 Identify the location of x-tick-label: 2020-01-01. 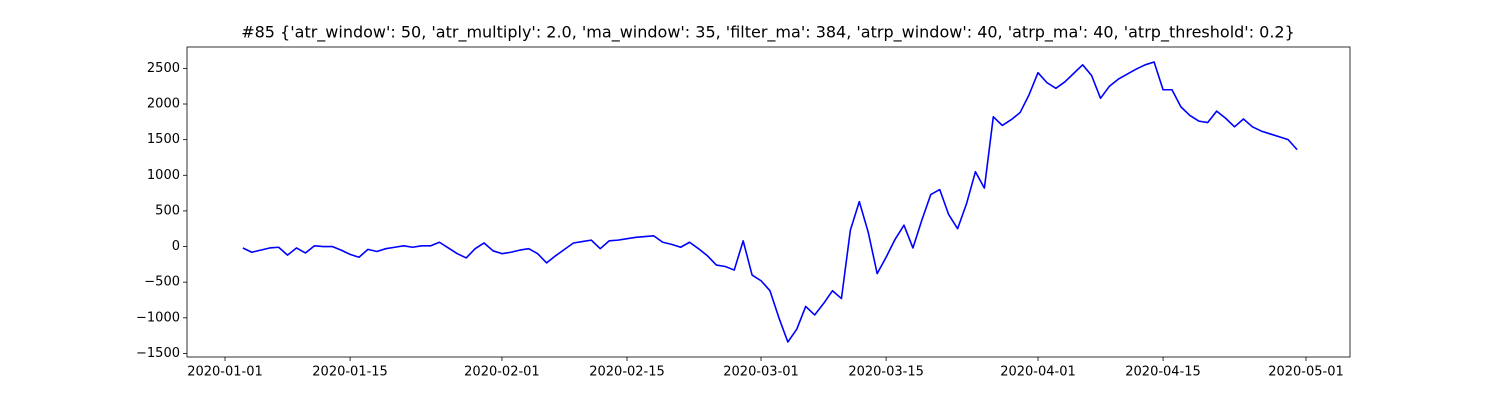
(225, 372).